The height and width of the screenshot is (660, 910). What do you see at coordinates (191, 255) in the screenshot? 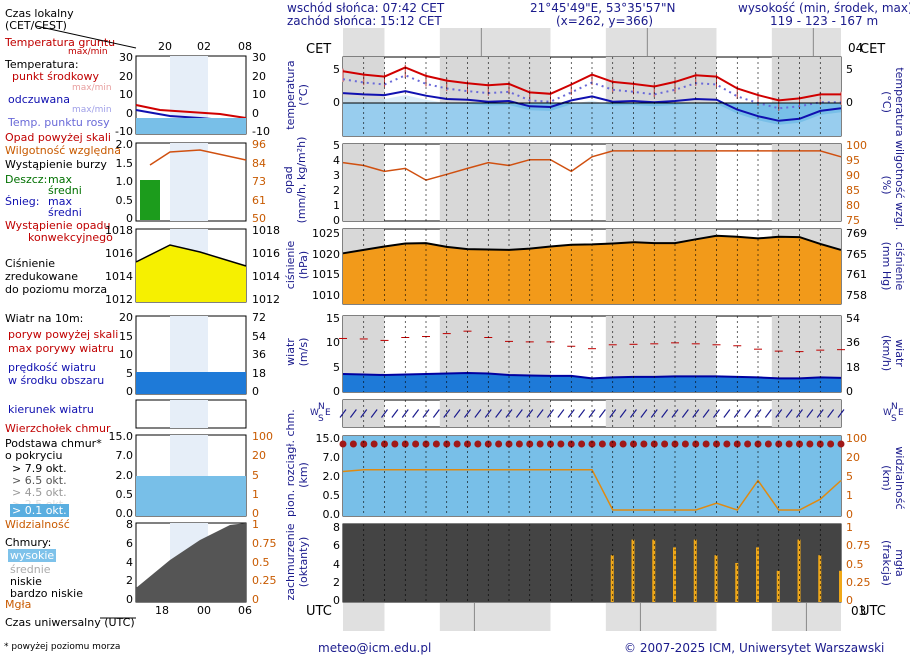
I see `legend-pressure-line` at bounding box center [191, 255].